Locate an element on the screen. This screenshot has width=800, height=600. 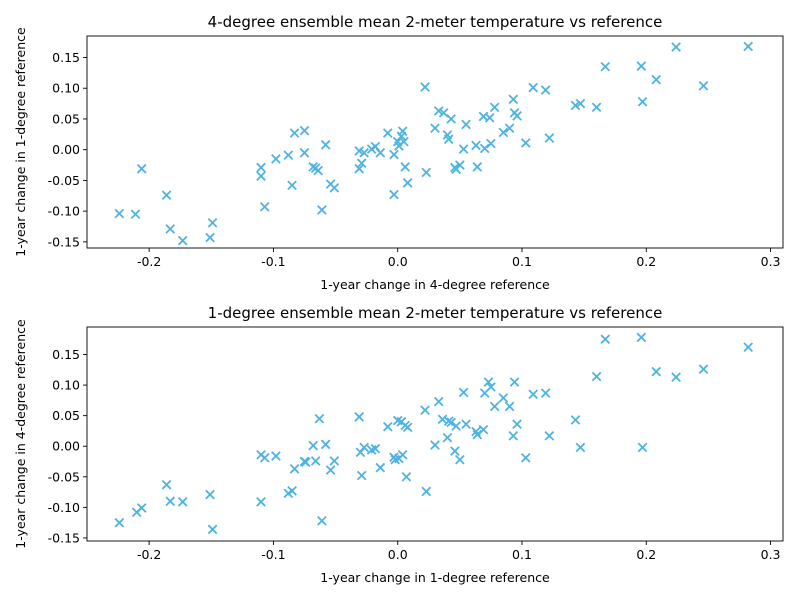
subplot-2-x-tick-label: -0.2 is located at coordinates (149, 554).